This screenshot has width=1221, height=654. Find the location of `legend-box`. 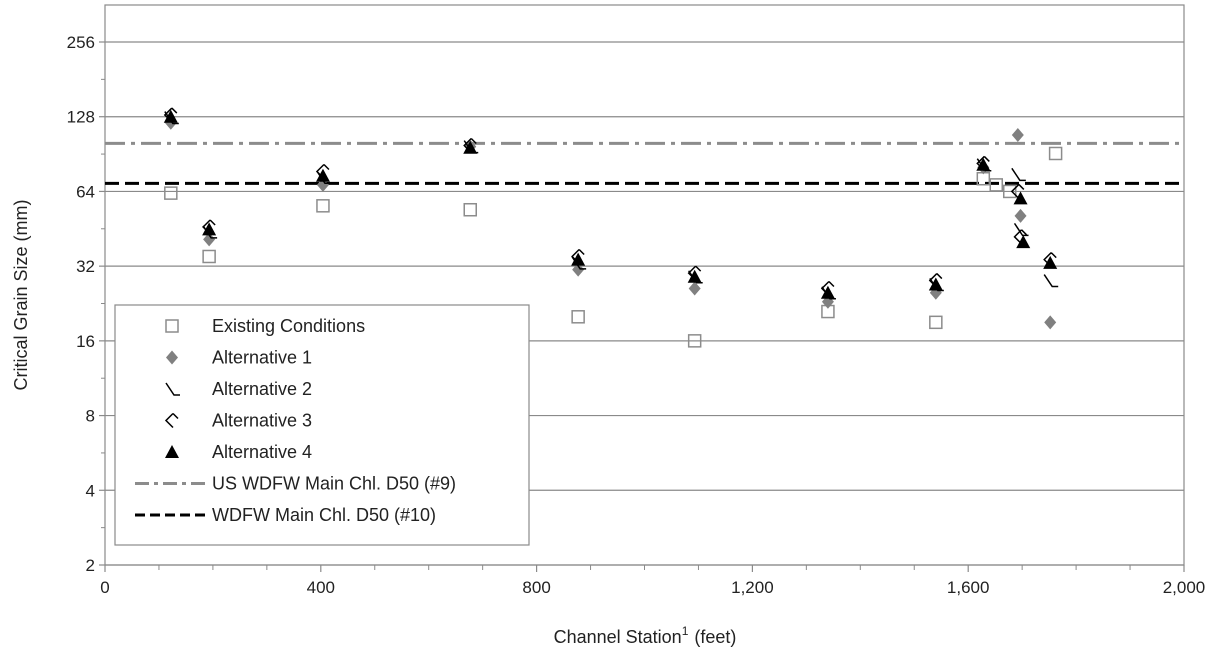

legend-box is located at coordinates (322, 425).